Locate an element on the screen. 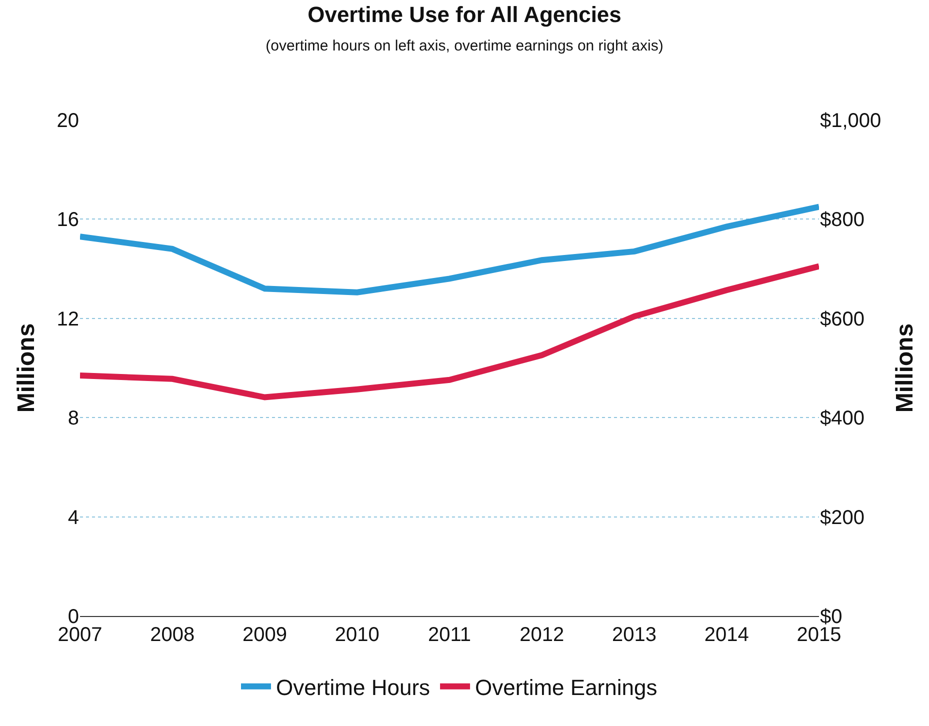 The height and width of the screenshot is (726, 929). y2-tick-label: $400 is located at coordinates (842, 419).